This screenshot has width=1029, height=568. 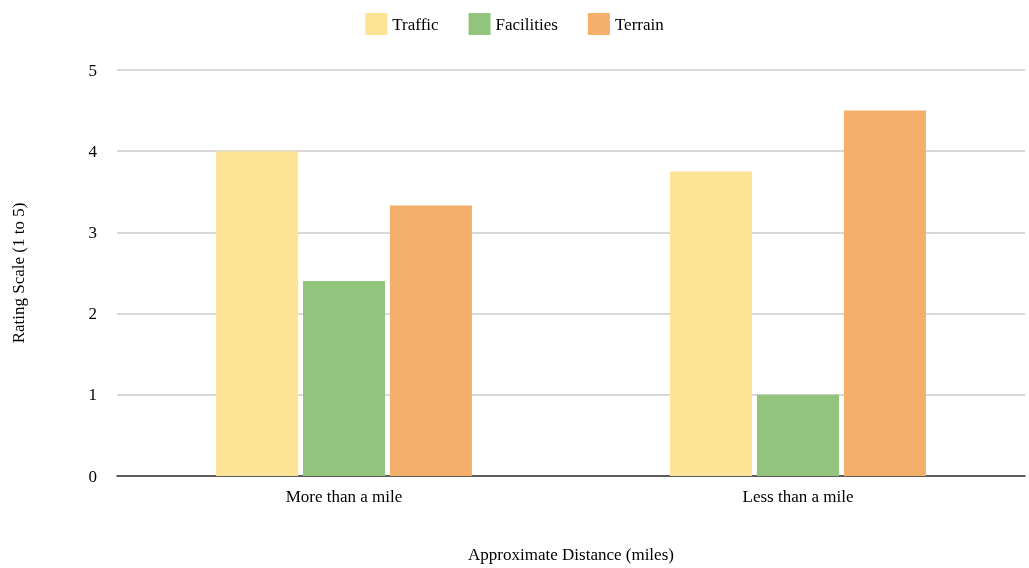 What do you see at coordinates (92, 232) in the screenshot?
I see `y-tick-label: 3` at bounding box center [92, 232].